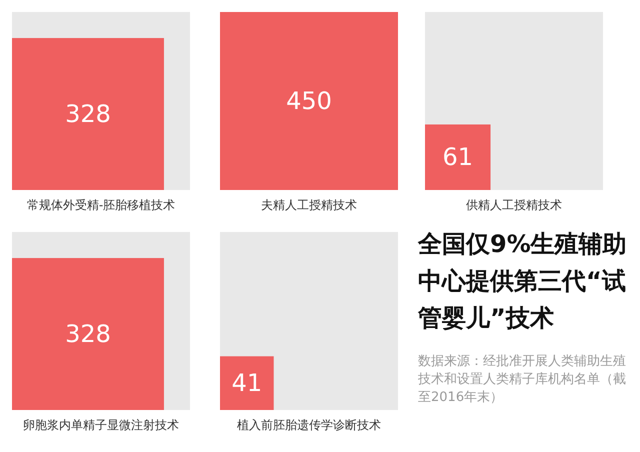  What do you see at coordinates (521, 379) in the screenshot?
I see `source-note: 数据来源：经批准开展人类辅助生殖技术和设置人类精子库机构名单（截至2016年末）` at bounding box center [521, 379].